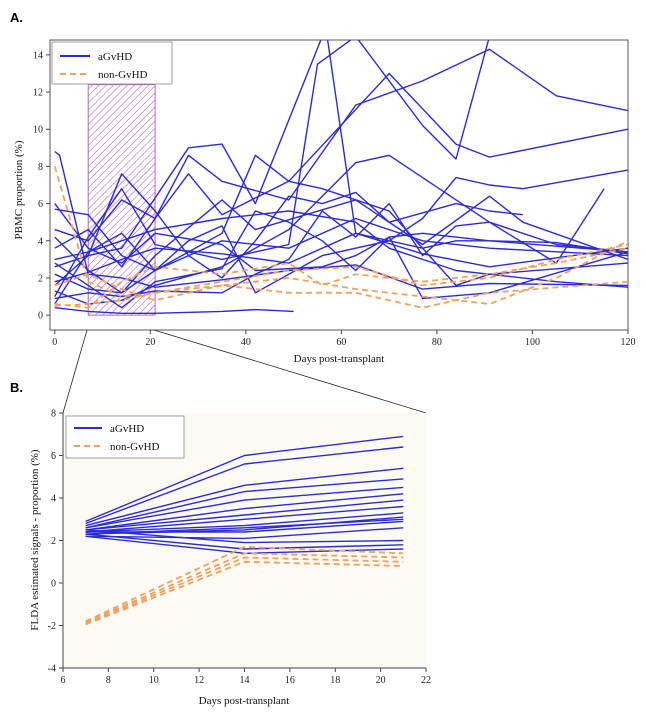 The width and height of the screenshot is (646, 717). I want to click on x-tick-label: 16, so click(290, 680).